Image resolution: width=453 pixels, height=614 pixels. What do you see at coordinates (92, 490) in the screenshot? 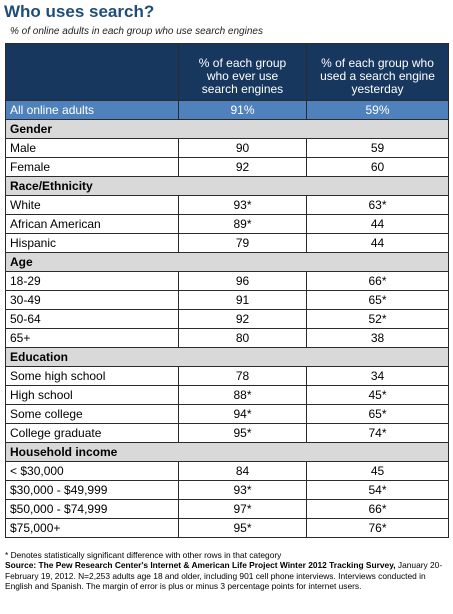
I see `row-label: $30,000 - $49,999` at bounding box center [92, 490].